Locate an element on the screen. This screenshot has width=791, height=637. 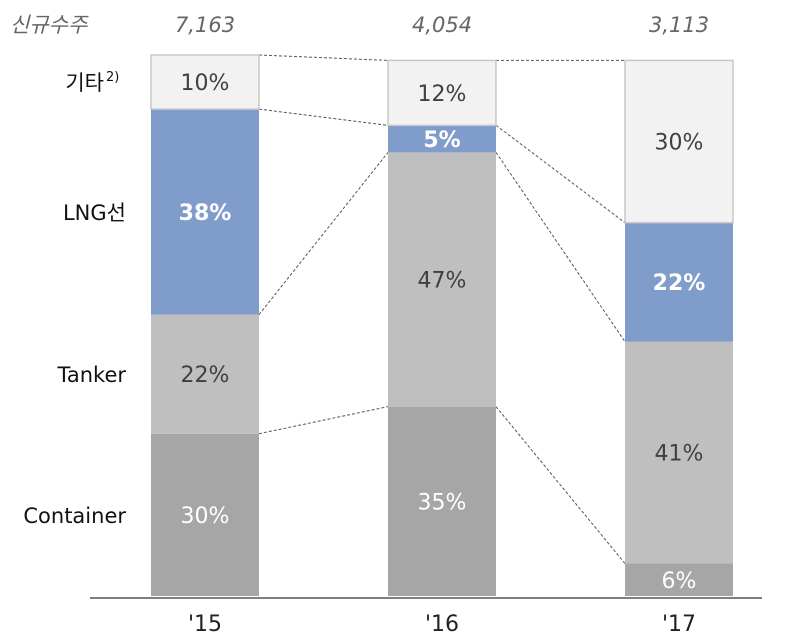
series-label-3: 기타 is located at coordinates (84, 83).